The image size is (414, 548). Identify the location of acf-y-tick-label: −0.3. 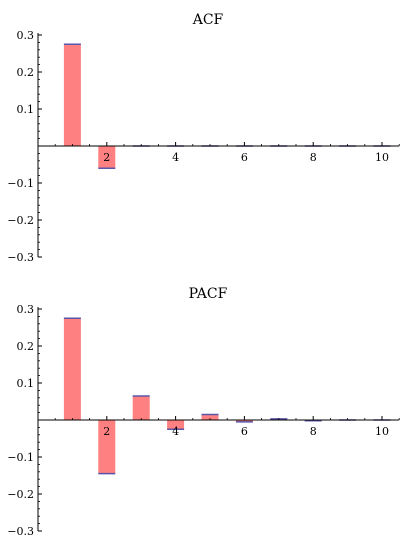
(20, 257).